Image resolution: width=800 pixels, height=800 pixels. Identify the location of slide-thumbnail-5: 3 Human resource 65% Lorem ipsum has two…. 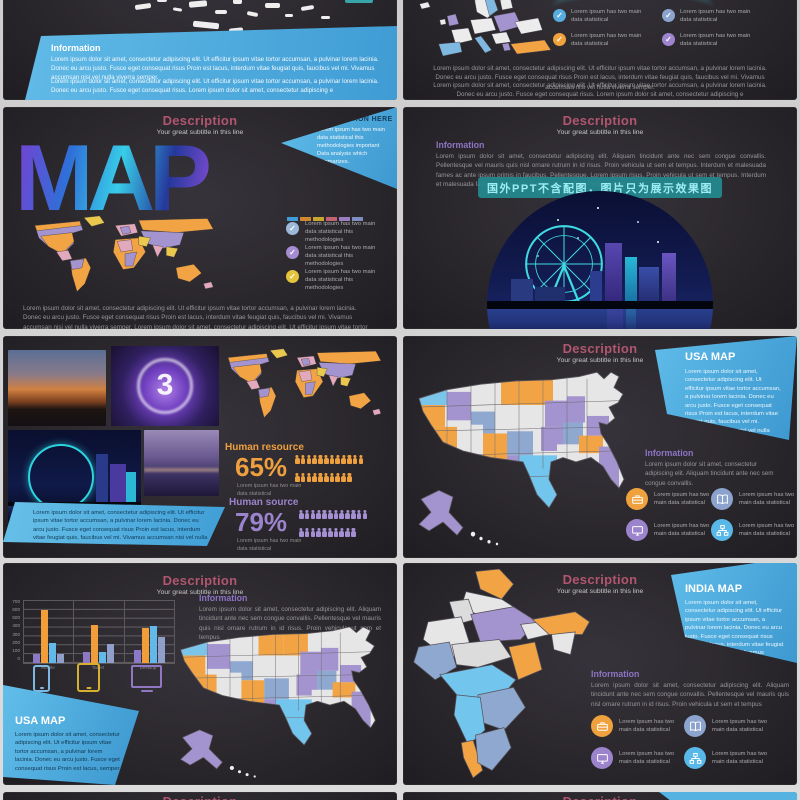
(200, 447).